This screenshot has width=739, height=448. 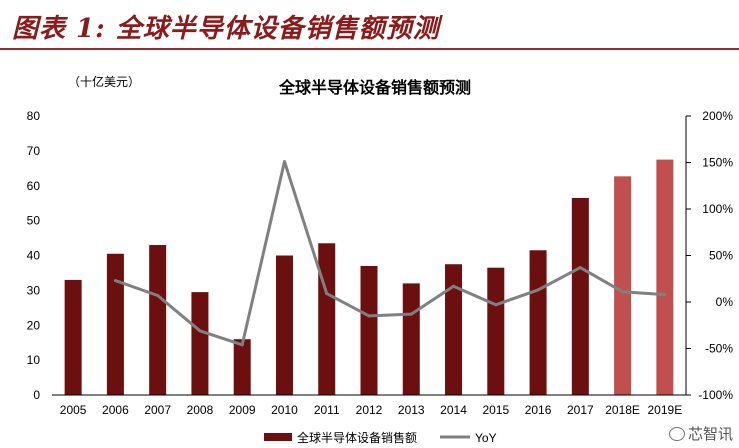 I want to click on right-axis: -100% -50% 0% 50% 100% 150% 200%, so click(x=709, y=255).